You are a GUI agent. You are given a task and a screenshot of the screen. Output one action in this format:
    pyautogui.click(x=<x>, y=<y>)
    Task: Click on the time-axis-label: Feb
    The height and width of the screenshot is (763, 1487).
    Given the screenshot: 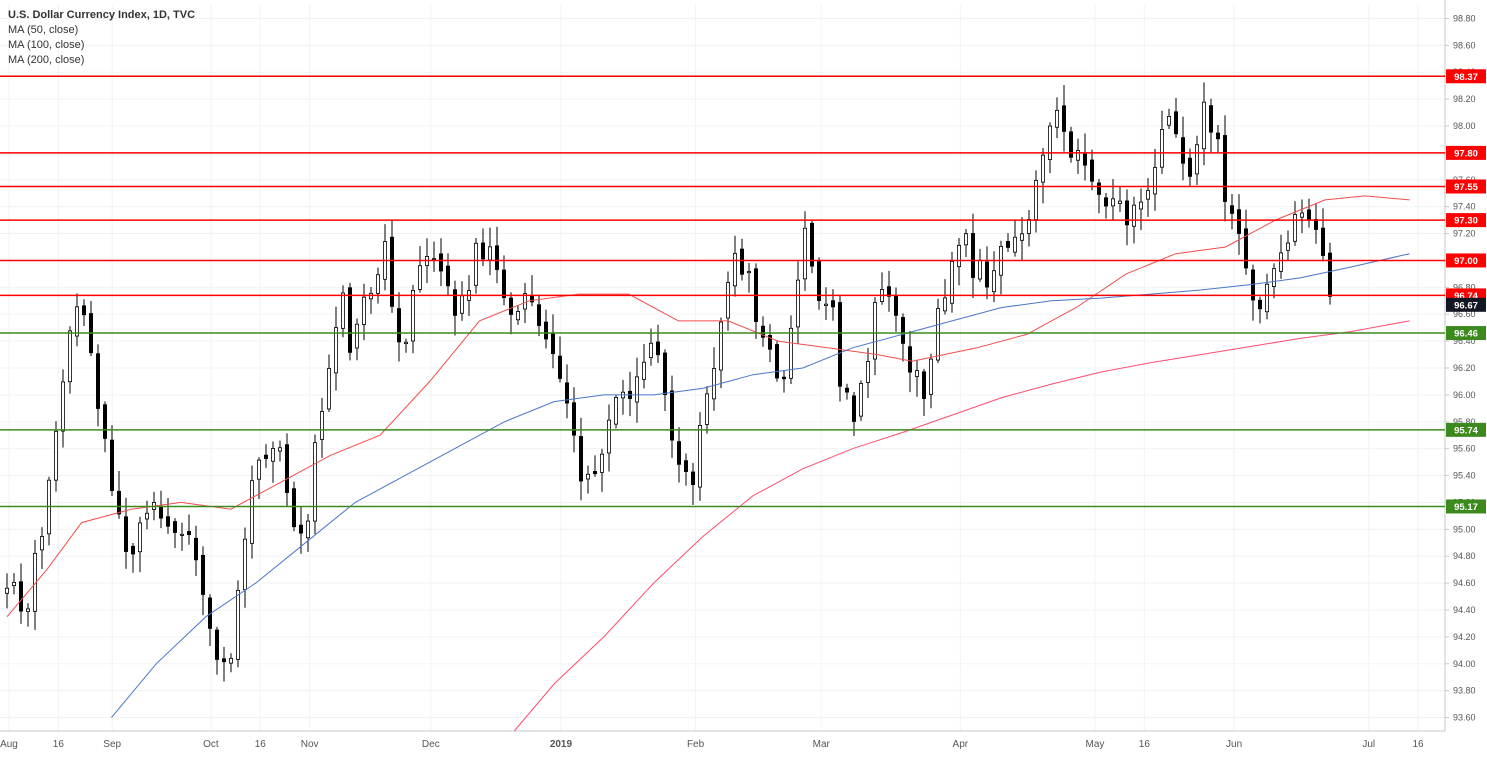 What is the action you would take?
    pyautogui.click(x=696, y=744)
    